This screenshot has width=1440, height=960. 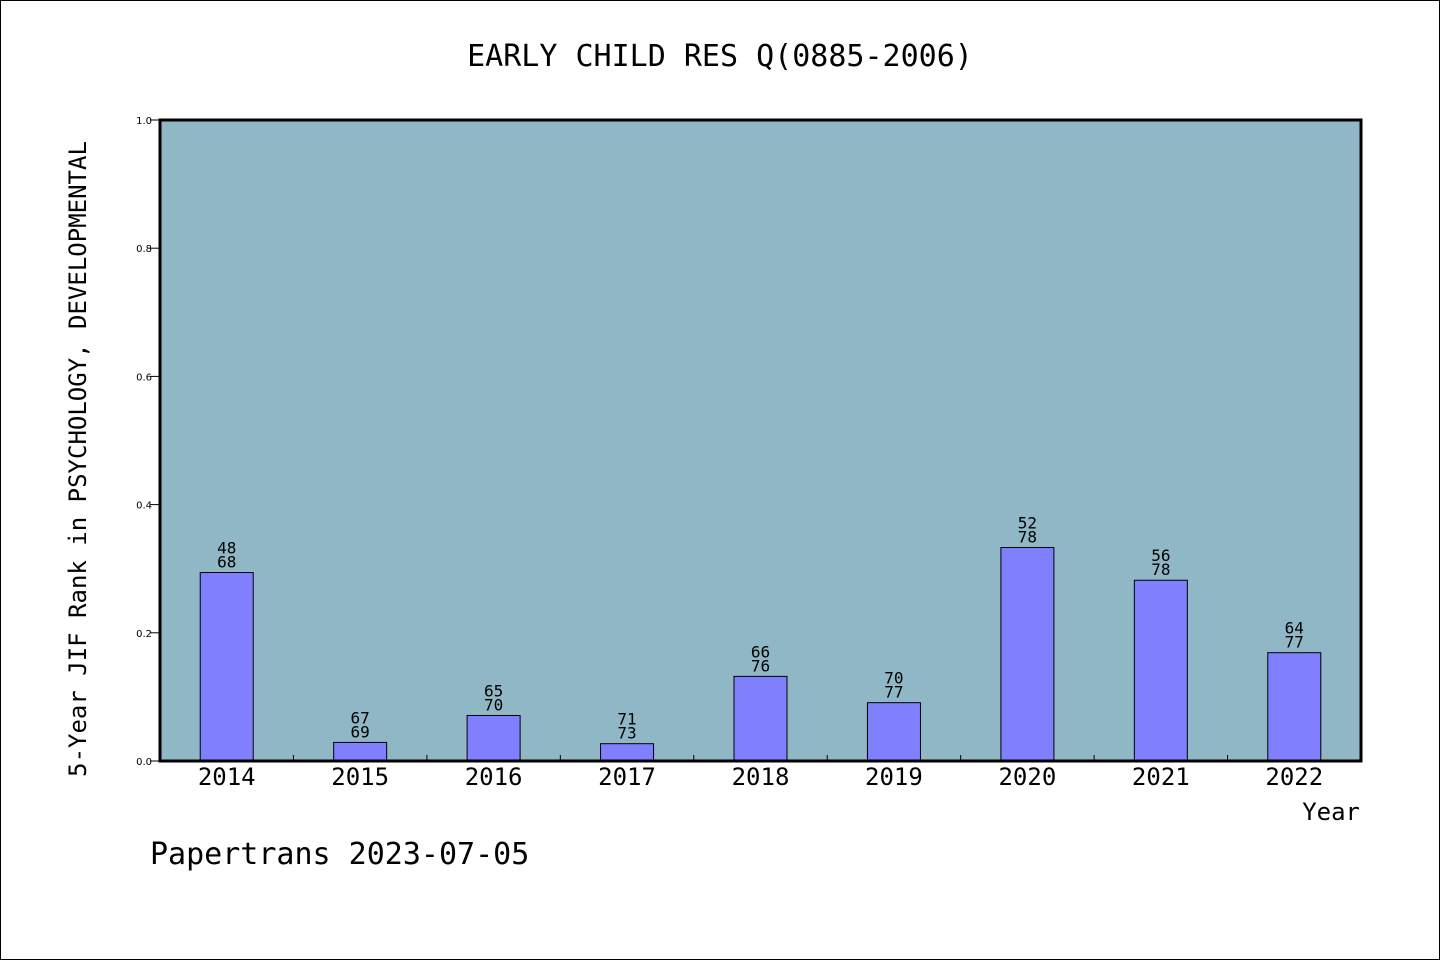 I want to click on bar-2022, so click(x=1294, y=707).